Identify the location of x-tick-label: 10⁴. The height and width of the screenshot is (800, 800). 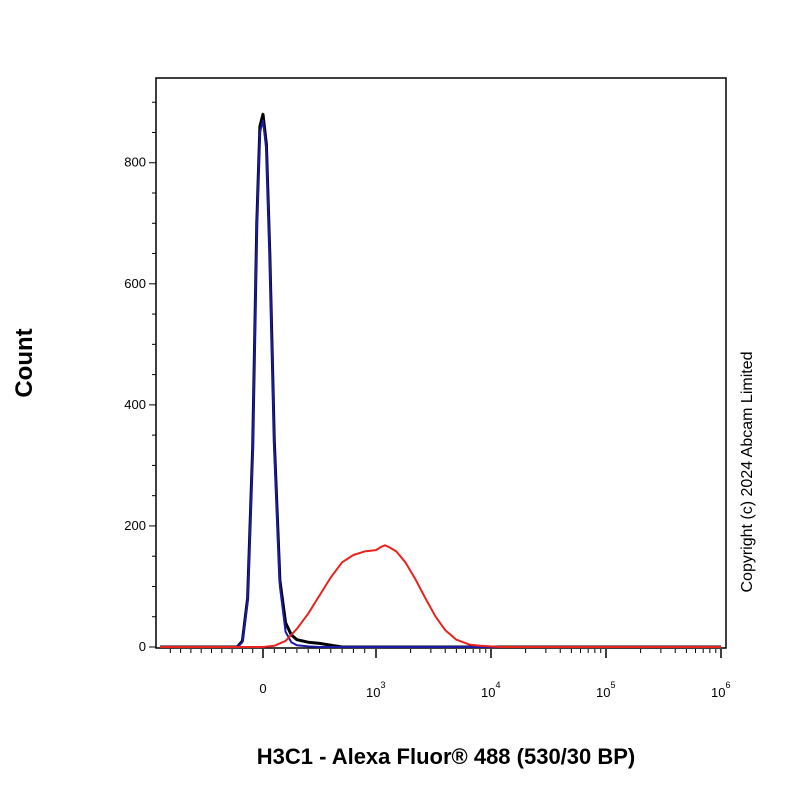
(490, 690).